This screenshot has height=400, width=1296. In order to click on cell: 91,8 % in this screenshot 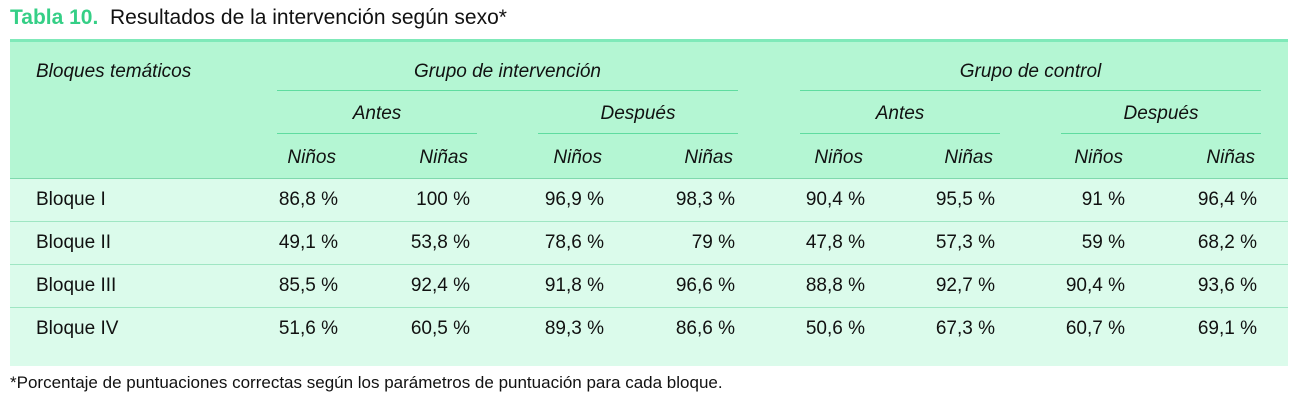, I will do `click(574, 285)`.